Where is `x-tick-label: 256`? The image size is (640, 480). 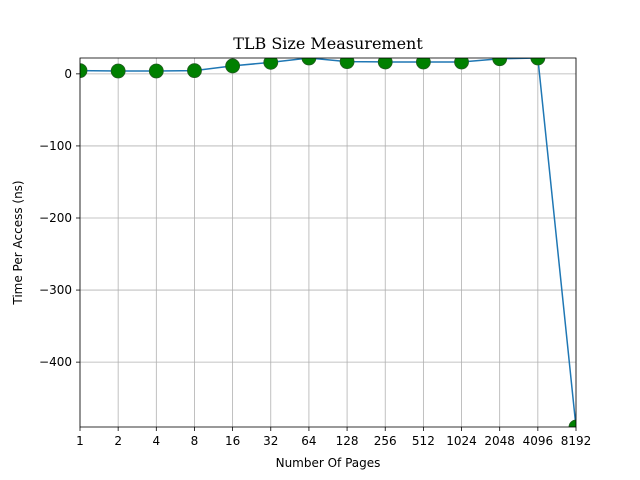 x-tick-label: 256 is located at coordinates (385, 441).